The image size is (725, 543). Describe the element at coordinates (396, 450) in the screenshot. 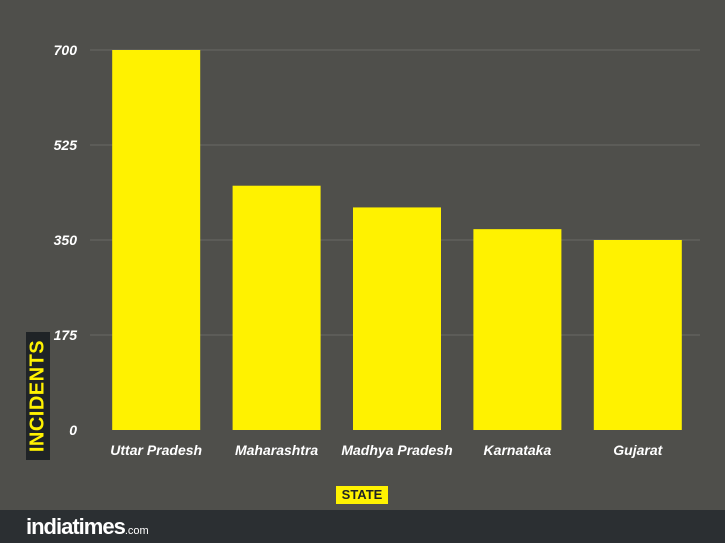

I see `x-tick-label: Madhya Pradesh` at that location.